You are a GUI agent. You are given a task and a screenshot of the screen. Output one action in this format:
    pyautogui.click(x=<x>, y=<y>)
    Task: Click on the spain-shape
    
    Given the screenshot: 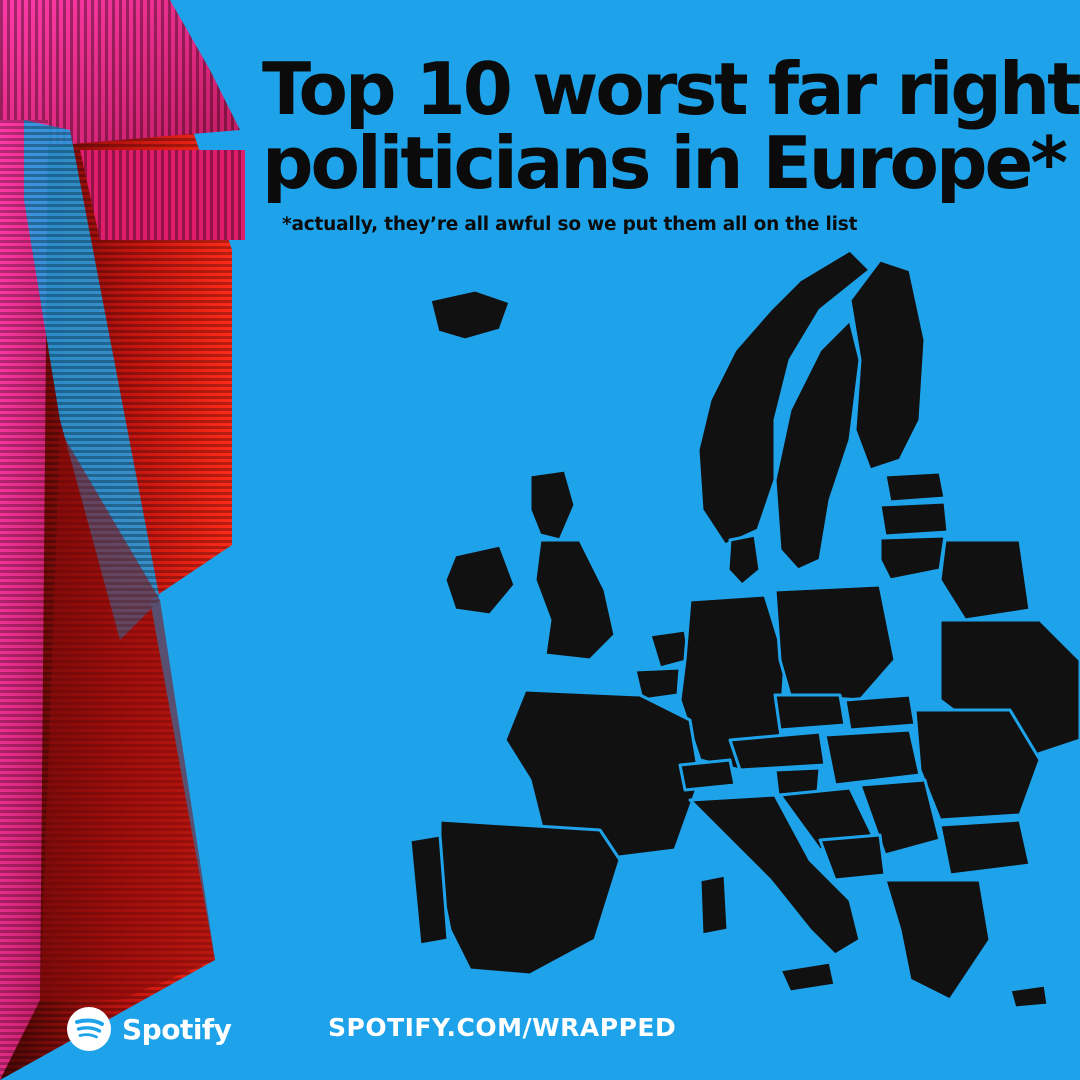 What is the action you would take?
    pyautogui.click(x=530, y=897)
    